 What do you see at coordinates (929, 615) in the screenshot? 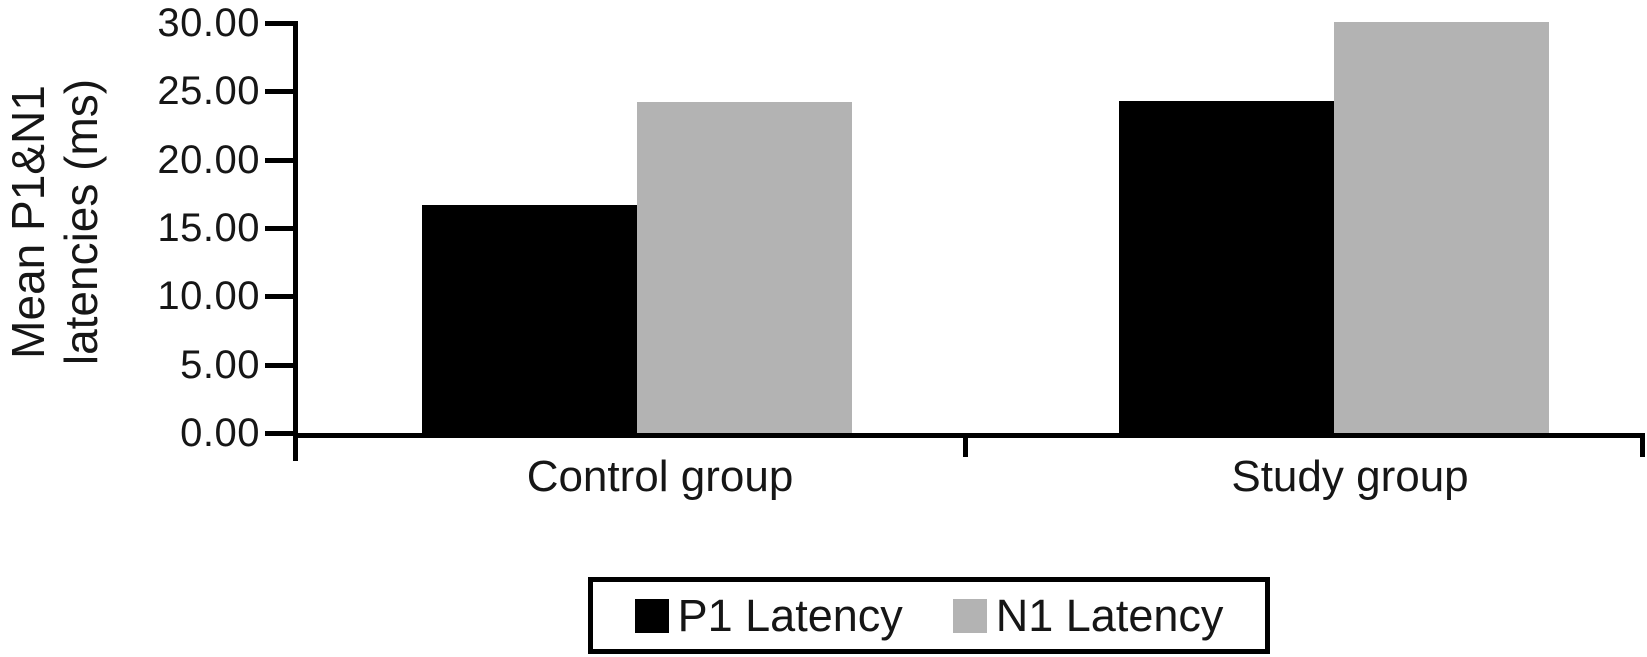
I see `legend: P1 Latency N1 Latency` at bounding box center [929, 615].